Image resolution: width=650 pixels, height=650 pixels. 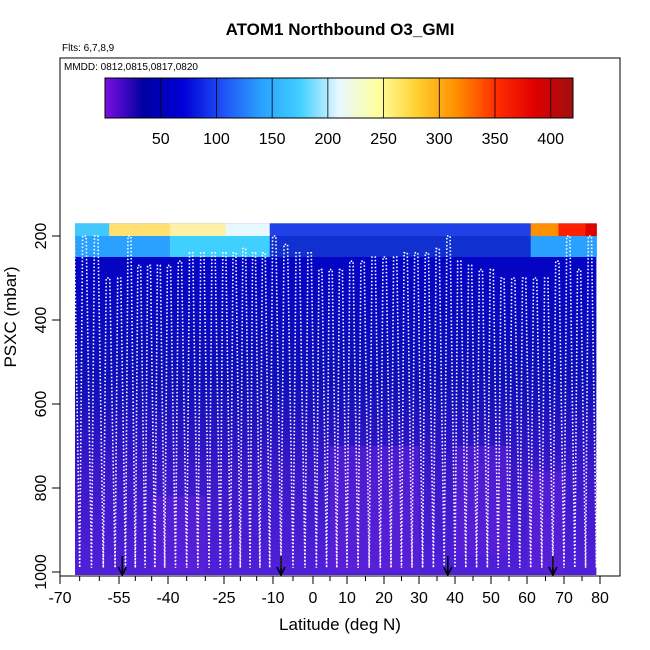 I want to click on y-axis: 200 400 600 800 1000, so click(x=46, y=406).